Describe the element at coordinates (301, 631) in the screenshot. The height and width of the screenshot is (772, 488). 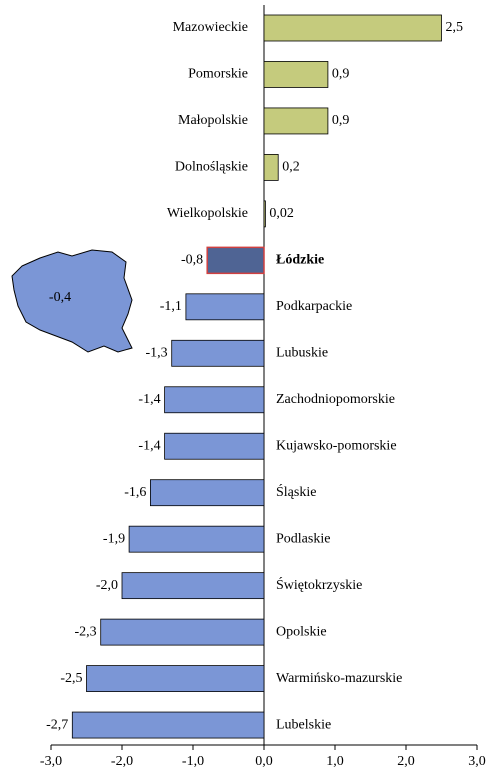
I see `category-label: Opolskie` at that location.